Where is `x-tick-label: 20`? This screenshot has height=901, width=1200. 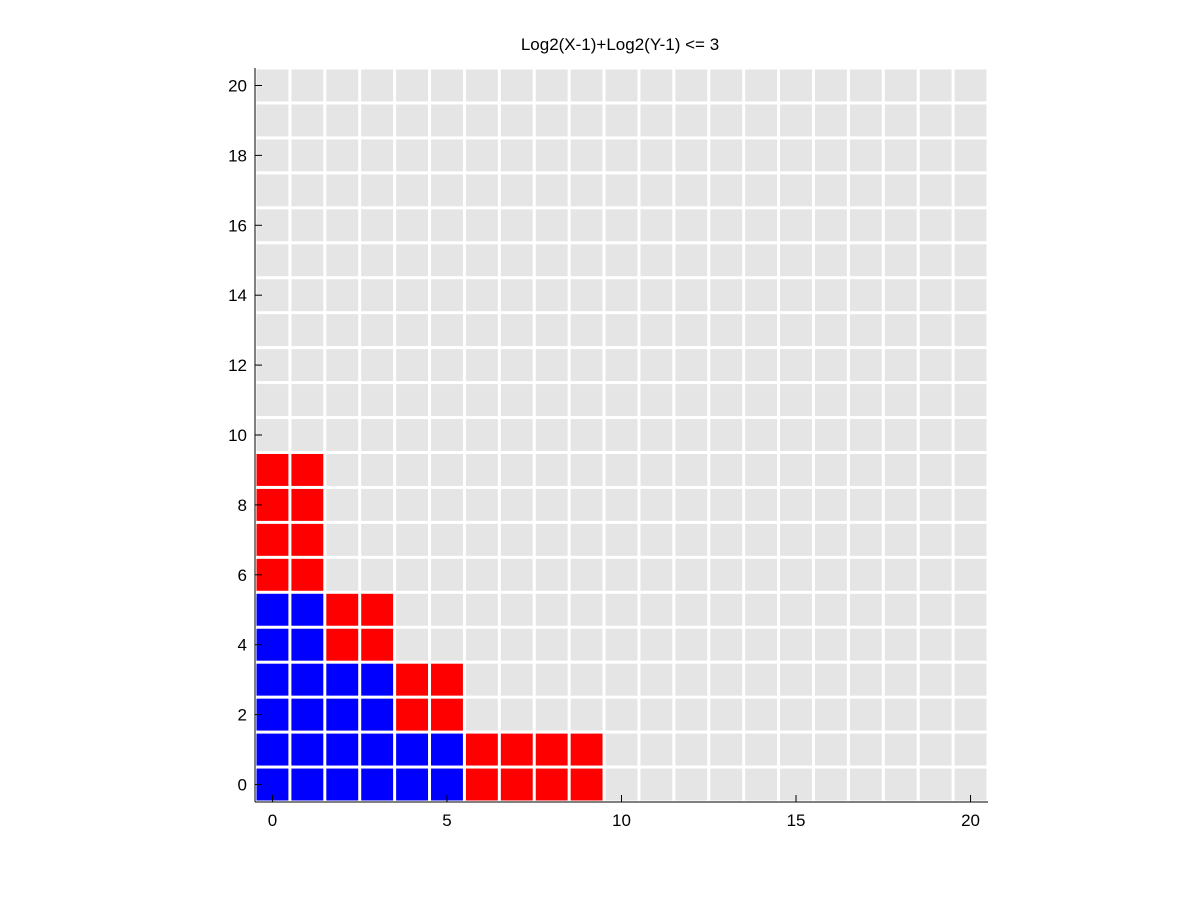
x-tick-label: 20 is located at coordinates (970, 820).